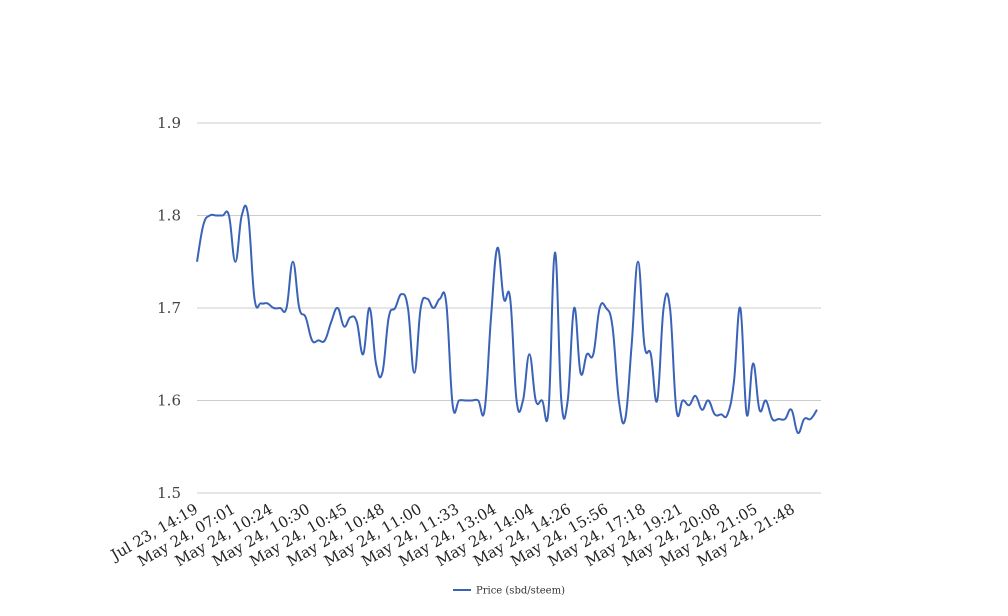 This screenshot has width=1008, height=616. Describe the element at coordinates (169, 216) in the screenshot. I see `y-tick-label: 1.8` at that location.